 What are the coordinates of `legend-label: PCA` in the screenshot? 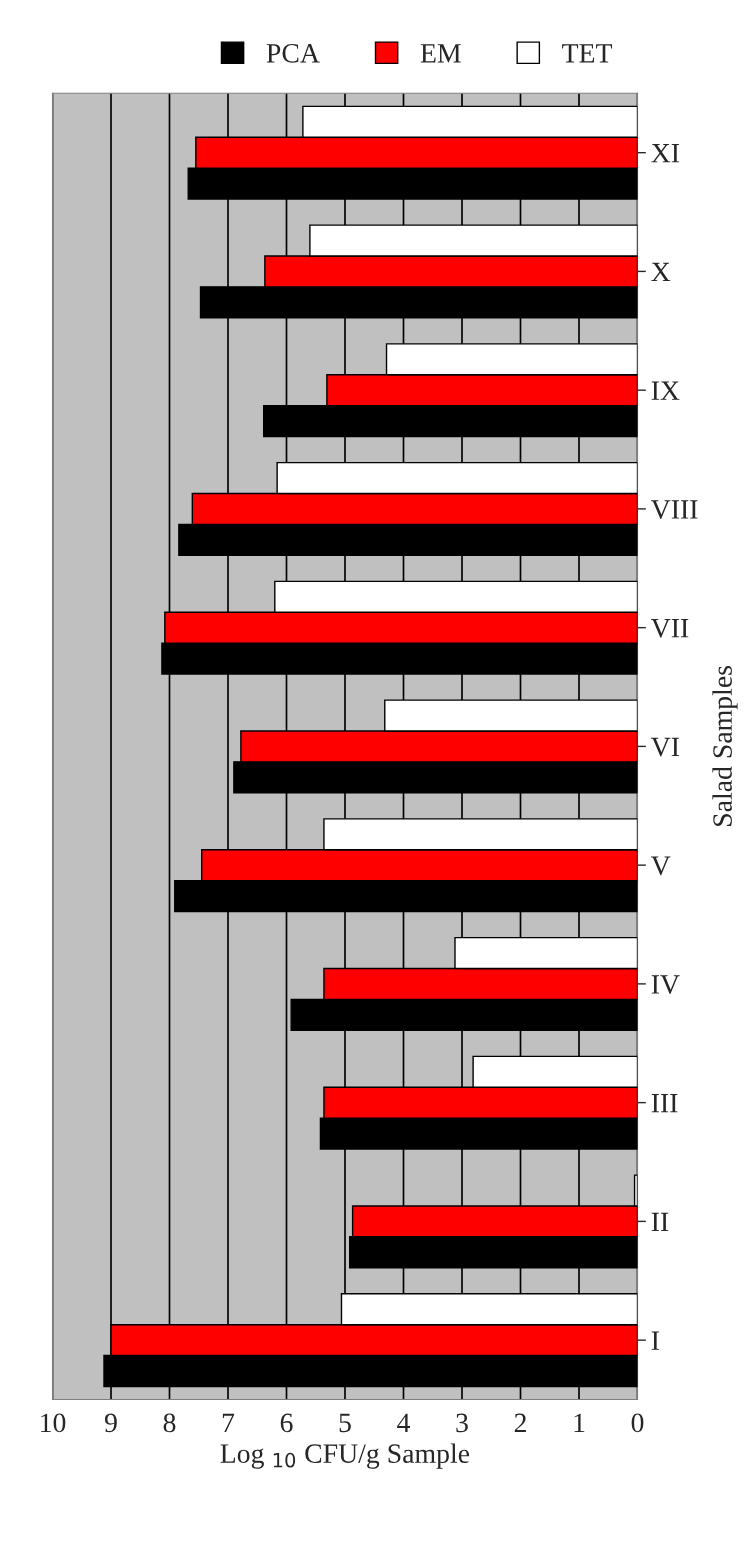 It's located at (293, 53).